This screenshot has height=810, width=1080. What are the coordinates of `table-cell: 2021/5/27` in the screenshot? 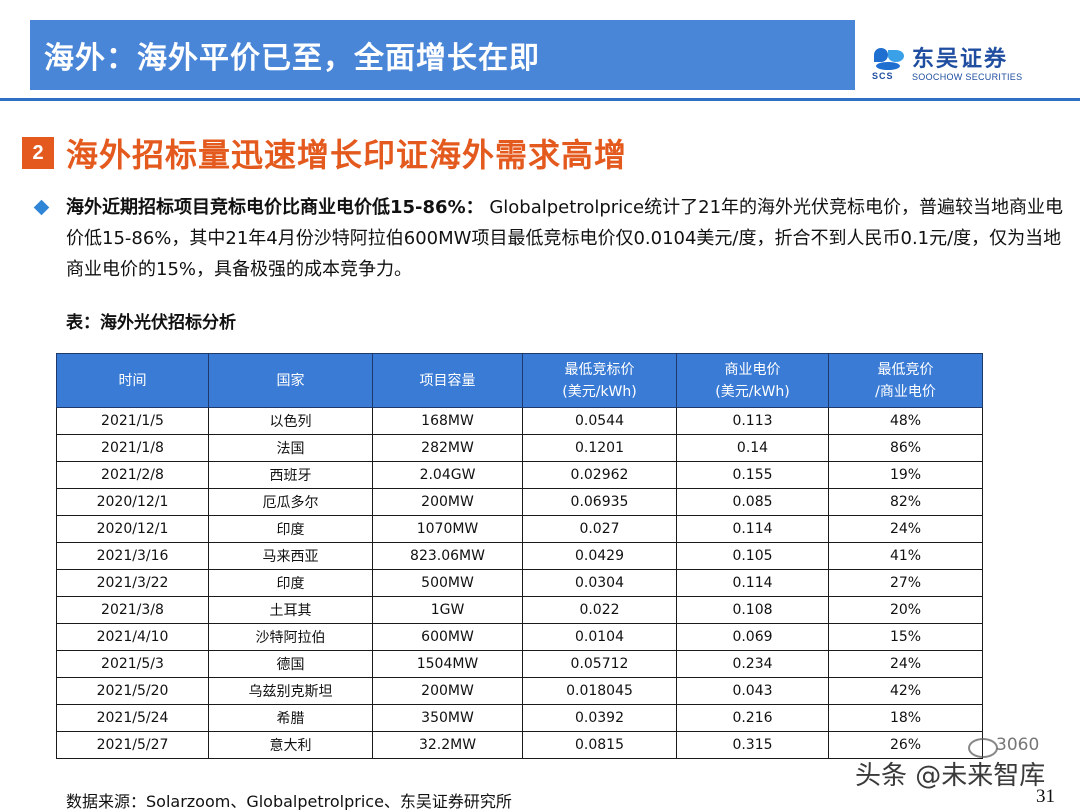 It's located at (132, 745).